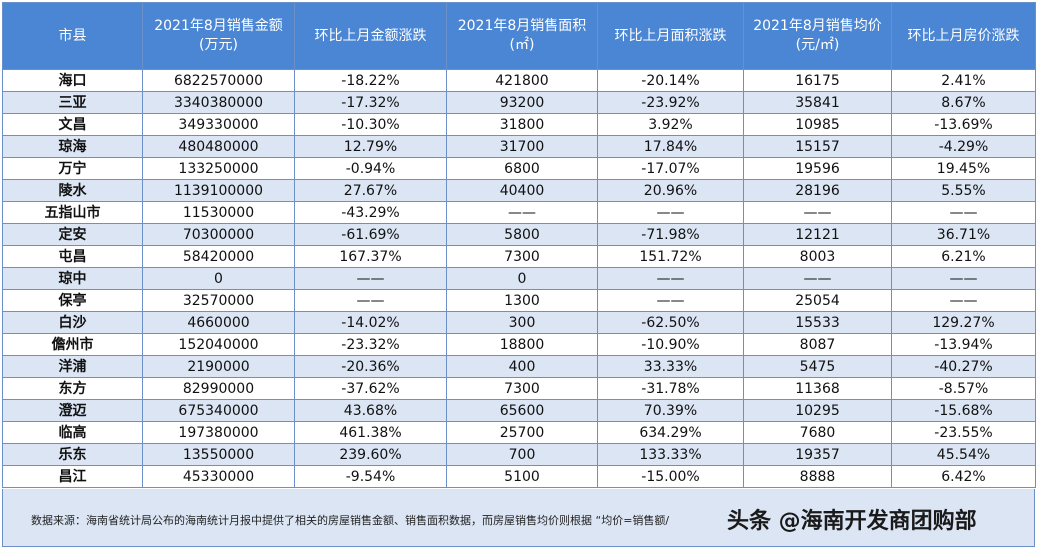 The height and width of the screenshot is (548, 1037). Describe the element at coordinates (963, 344) in the screenshot. I see `table-cell: -13.94%` at that location.